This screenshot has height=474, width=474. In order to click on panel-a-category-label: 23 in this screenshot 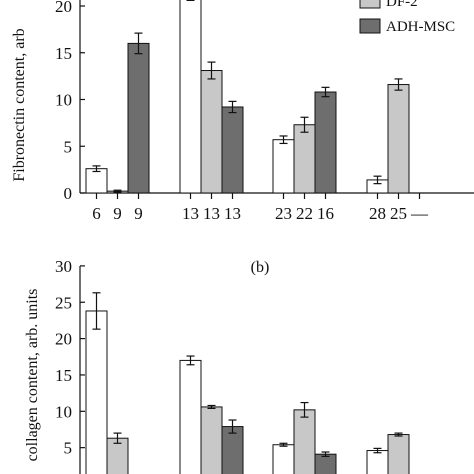, I will do `click(283, 213)`.